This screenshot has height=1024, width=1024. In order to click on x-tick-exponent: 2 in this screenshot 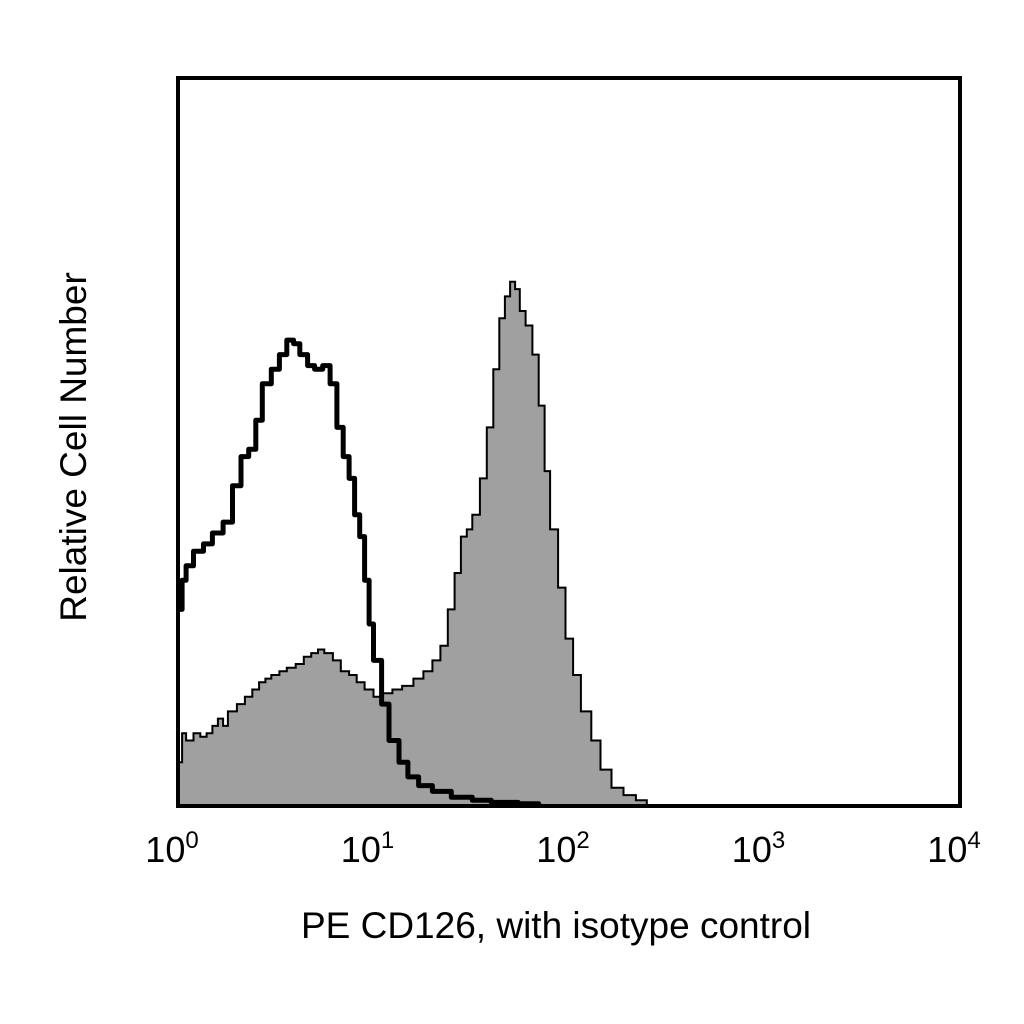, I will do `click(582, 840)`.